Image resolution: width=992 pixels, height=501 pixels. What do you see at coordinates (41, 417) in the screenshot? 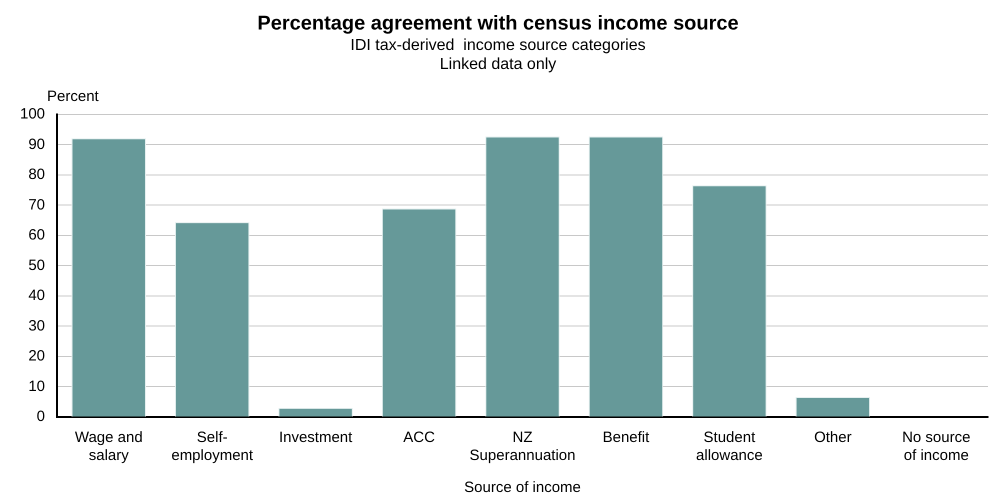
I see `y-tick-label: 0` at bounding box center [41, 417].